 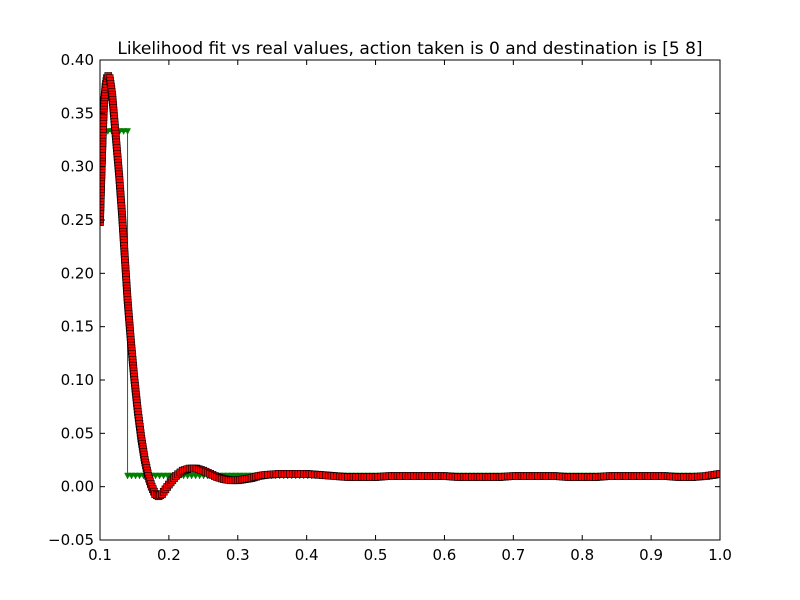 I want to click on y-tick-label: 0.25, so click(x=77, y=220).